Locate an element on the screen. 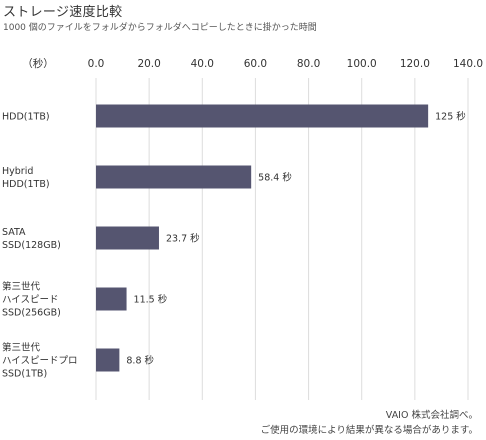 The image size is (486, 440). category-label: SSD(256GB) is located at coordinates (31, 313).